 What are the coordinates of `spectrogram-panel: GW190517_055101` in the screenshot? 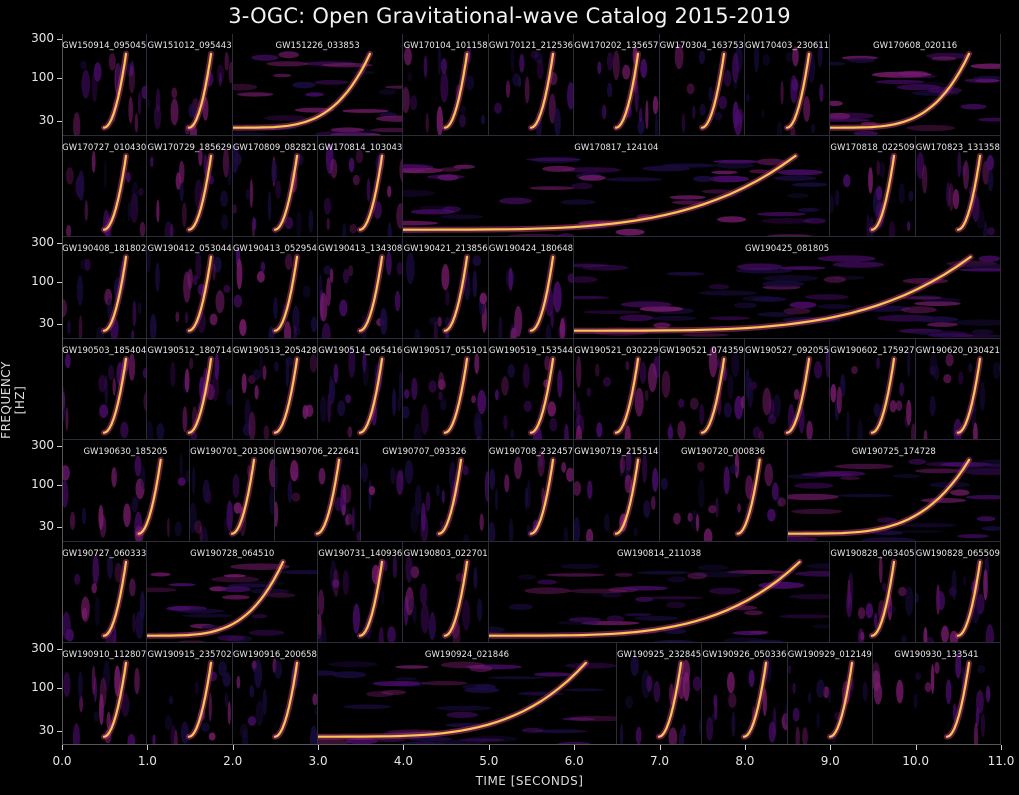 It's located at (446, 389).